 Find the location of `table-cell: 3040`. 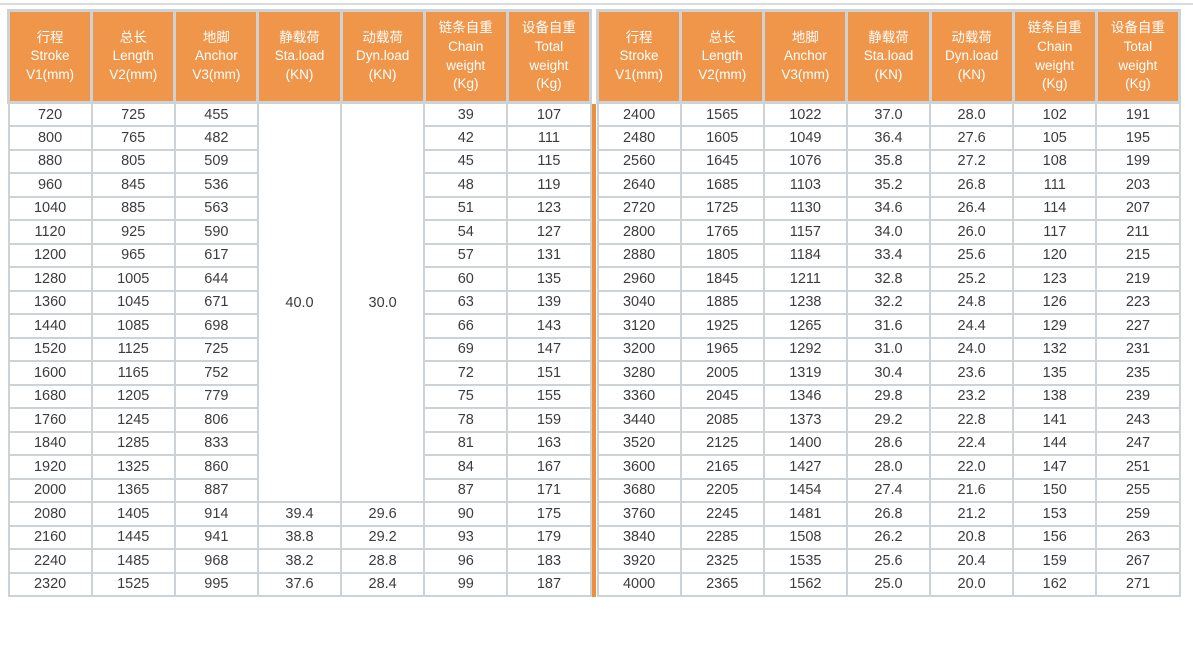

table-cell: 3040 is located at coordinates (639, 302).